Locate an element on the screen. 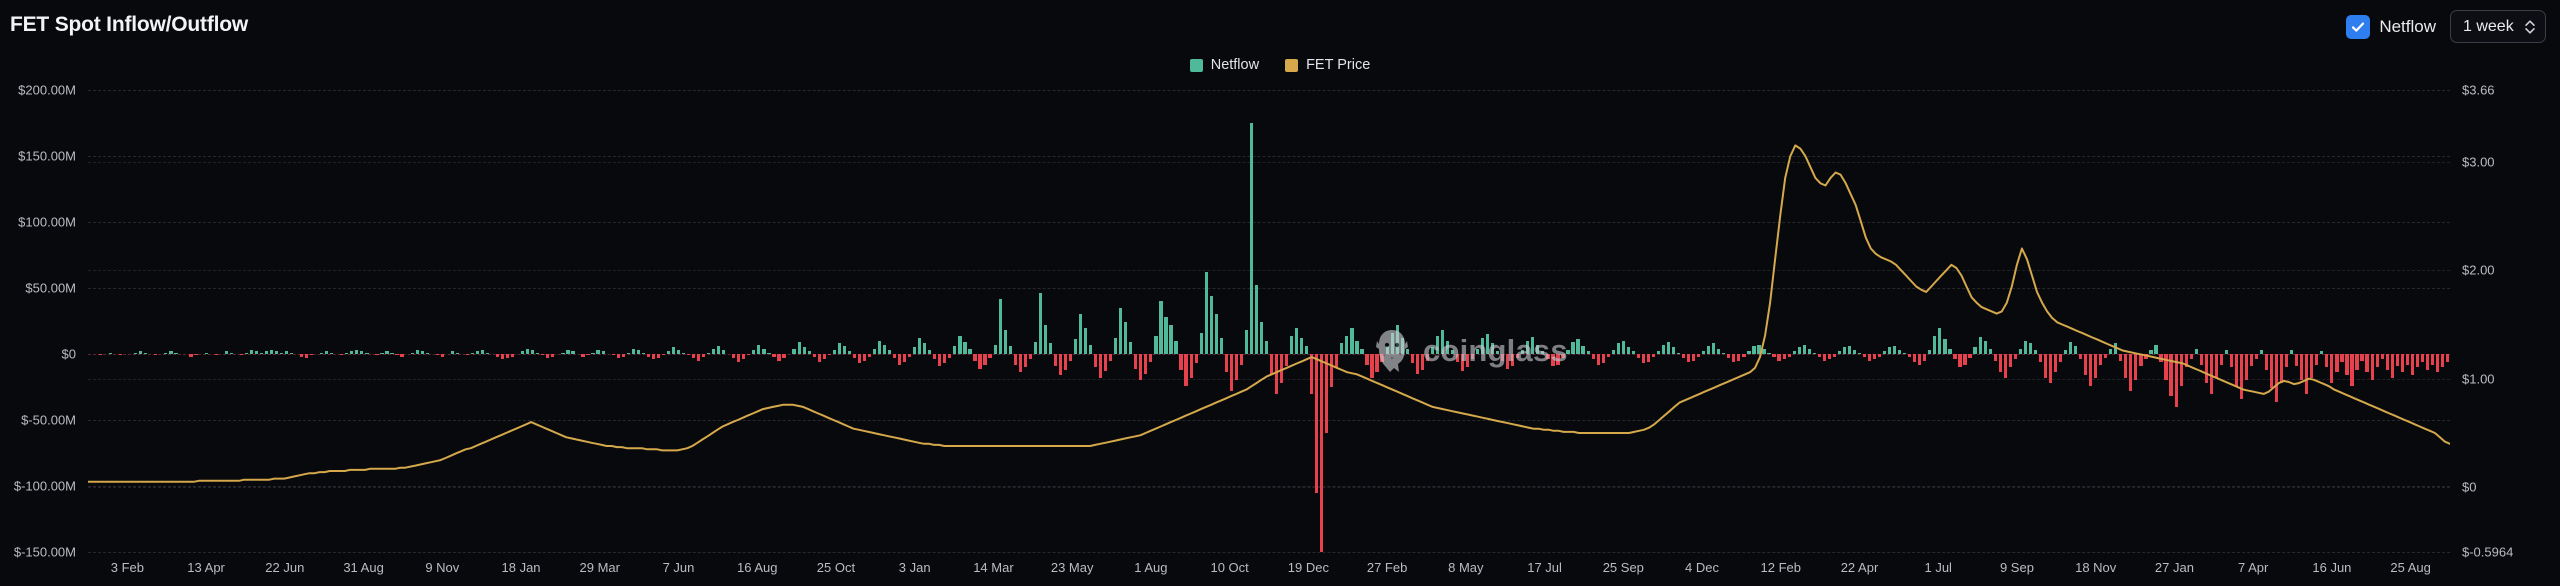 This screenshot has width=2560, height=586. netflow-checkbox is located at coordinates (2358, 26).